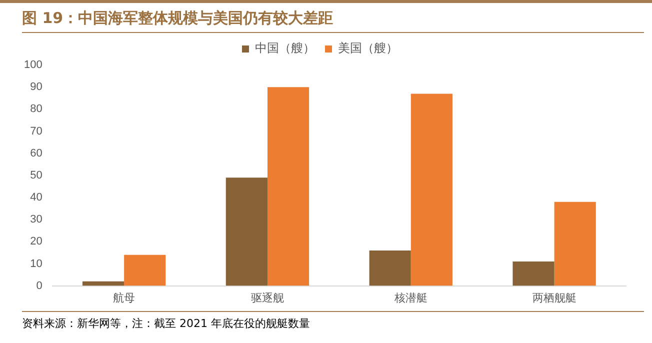  I want to click on x-tick-label: 航母, so click(124, 297).